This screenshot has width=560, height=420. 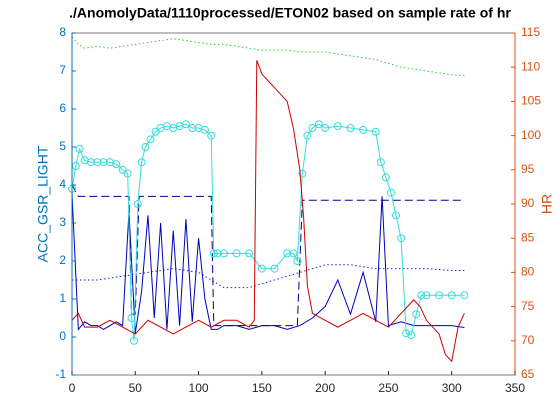 What do you see at coordinates (528, 340) in the screenshot?
I see `y2-tick-label: 70` at bounding box center [528, 340].